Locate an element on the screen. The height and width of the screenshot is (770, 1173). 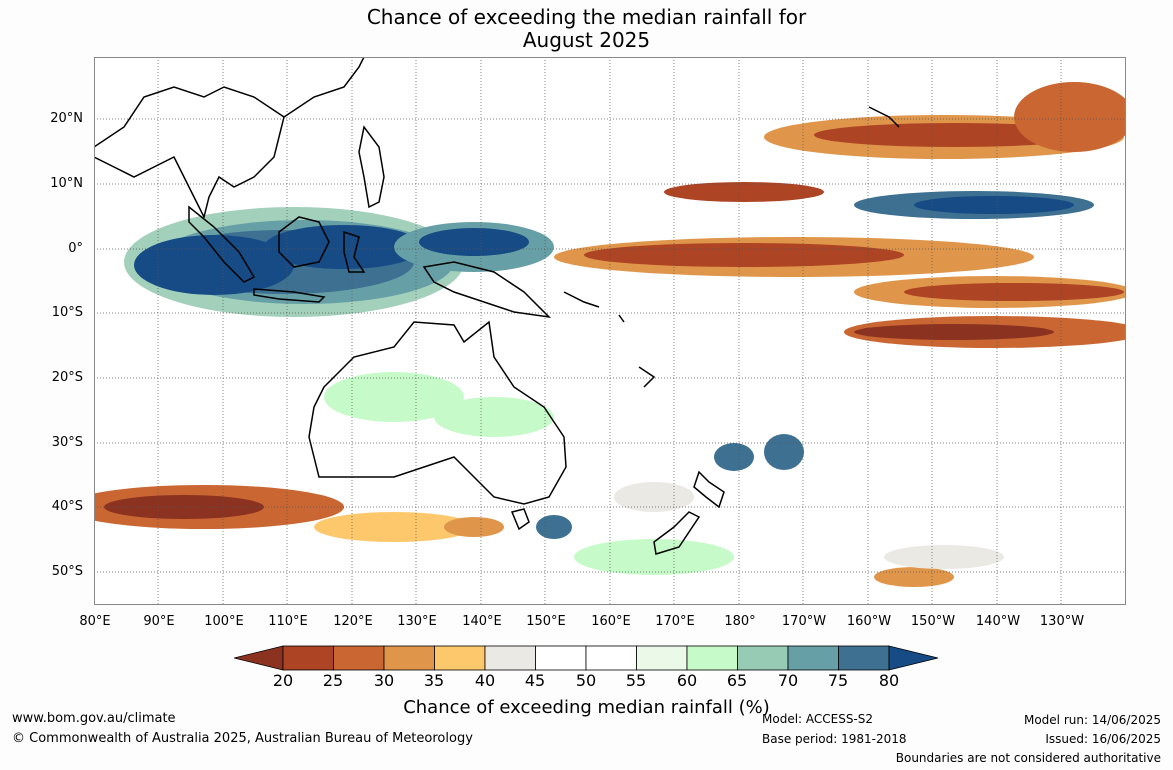
lat-label-20n: 20°N is located at coordinates (66, 118).